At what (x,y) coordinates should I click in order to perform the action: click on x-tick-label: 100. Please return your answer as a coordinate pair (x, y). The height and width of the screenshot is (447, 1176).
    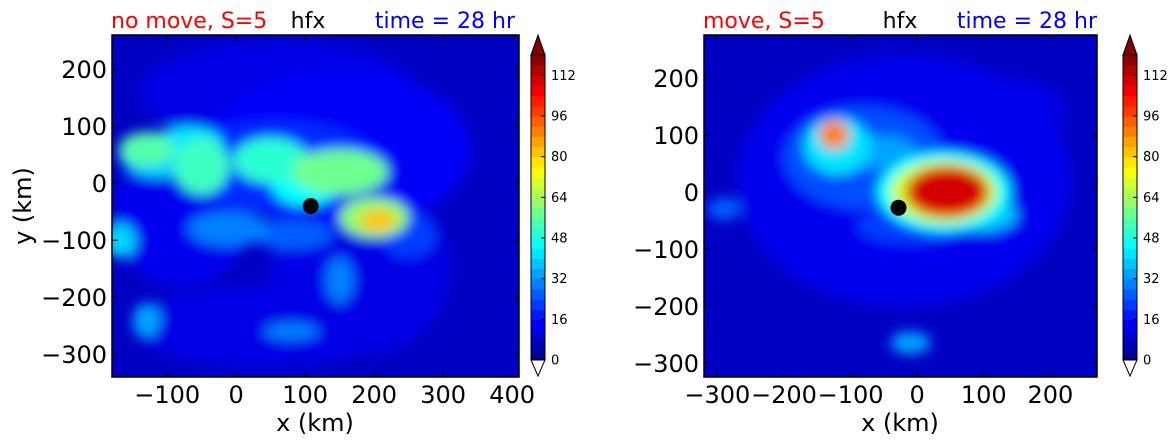
    Looking at the image, I should click on (305, 395).